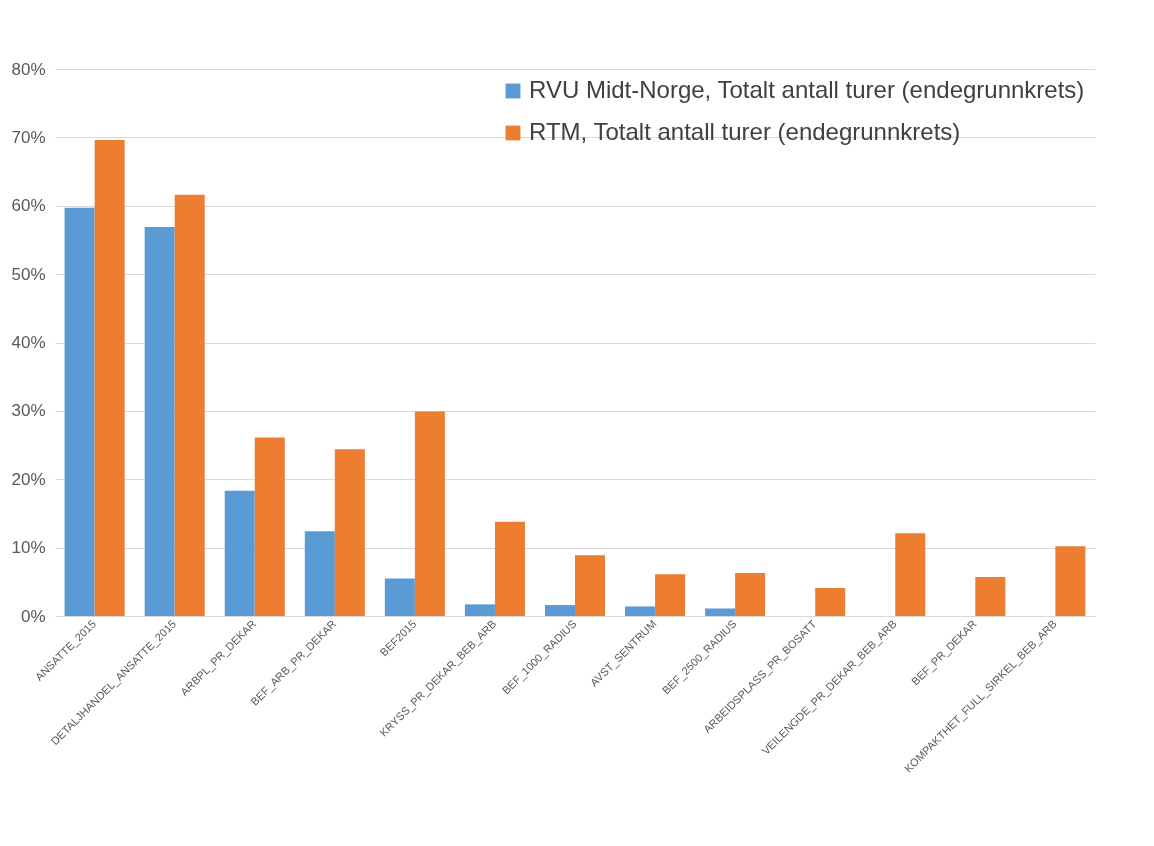 Image resolution: width=1154 pixels, height=846 pixels. I want to click on y-tick-label: 70%, so click(28, 137).